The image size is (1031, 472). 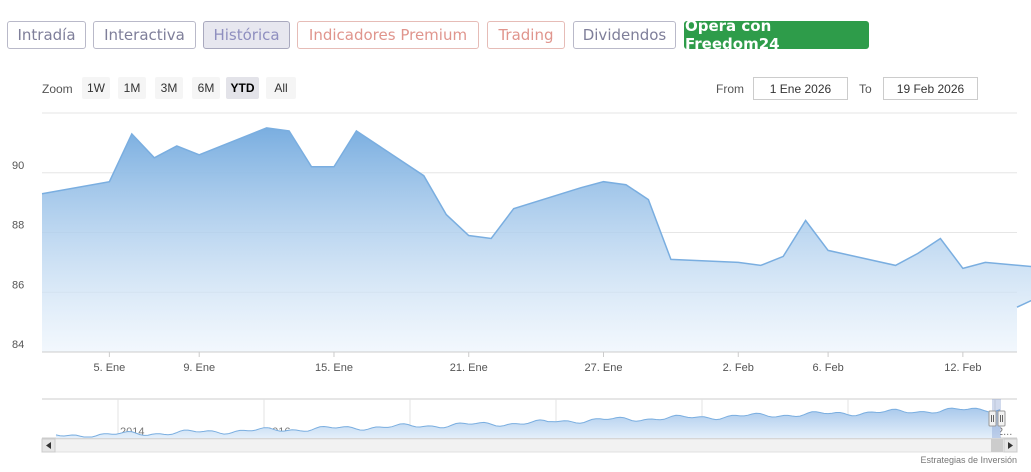 What do you see at coordinates (730, 89) in the screenshot?
I see `from-label: From` at bounding box center [730, 89].